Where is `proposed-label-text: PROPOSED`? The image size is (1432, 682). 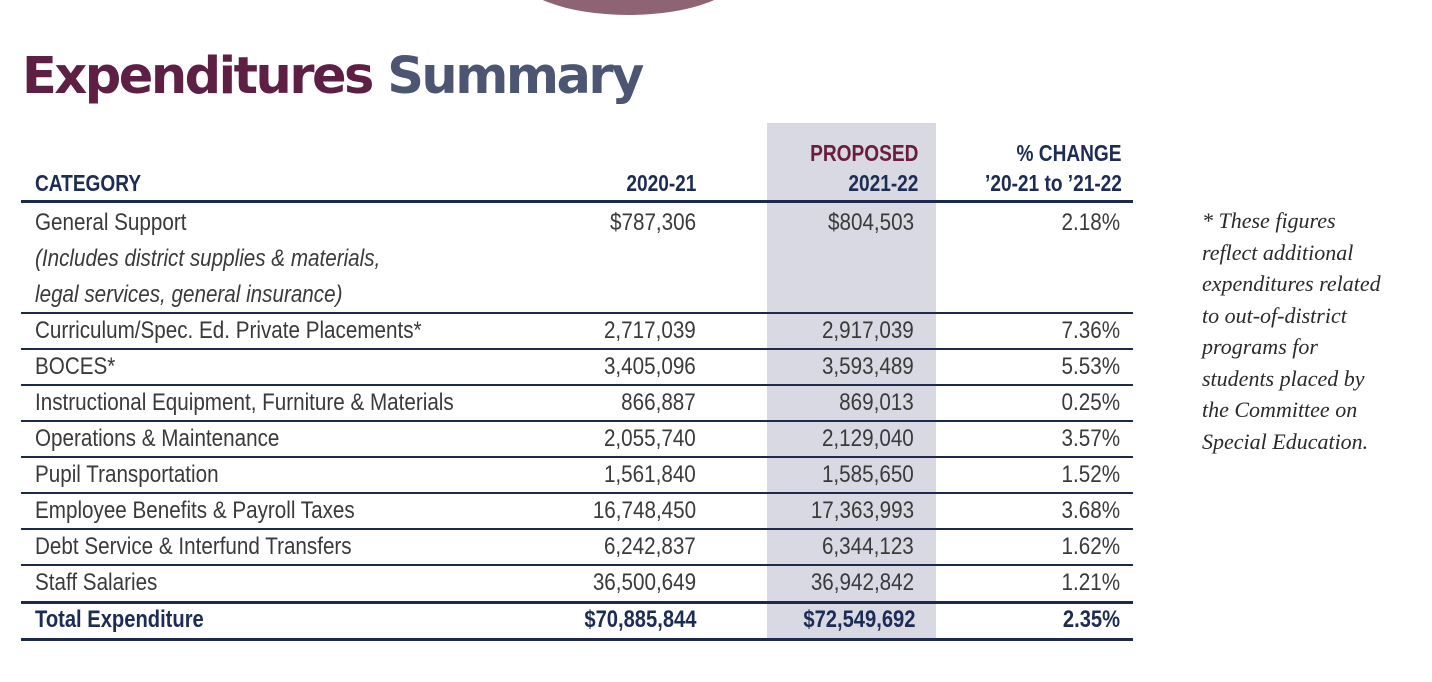
proposed-label-text: PROPOSED is located at coordinates (863, 153).